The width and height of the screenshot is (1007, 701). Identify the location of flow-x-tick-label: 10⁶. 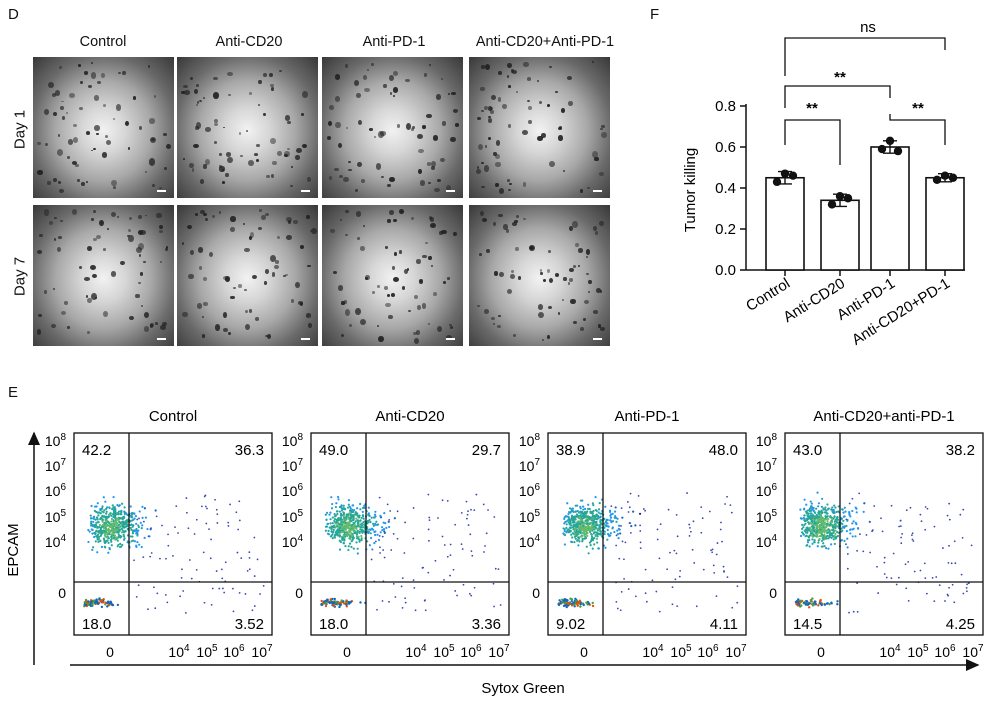
(471, 651).